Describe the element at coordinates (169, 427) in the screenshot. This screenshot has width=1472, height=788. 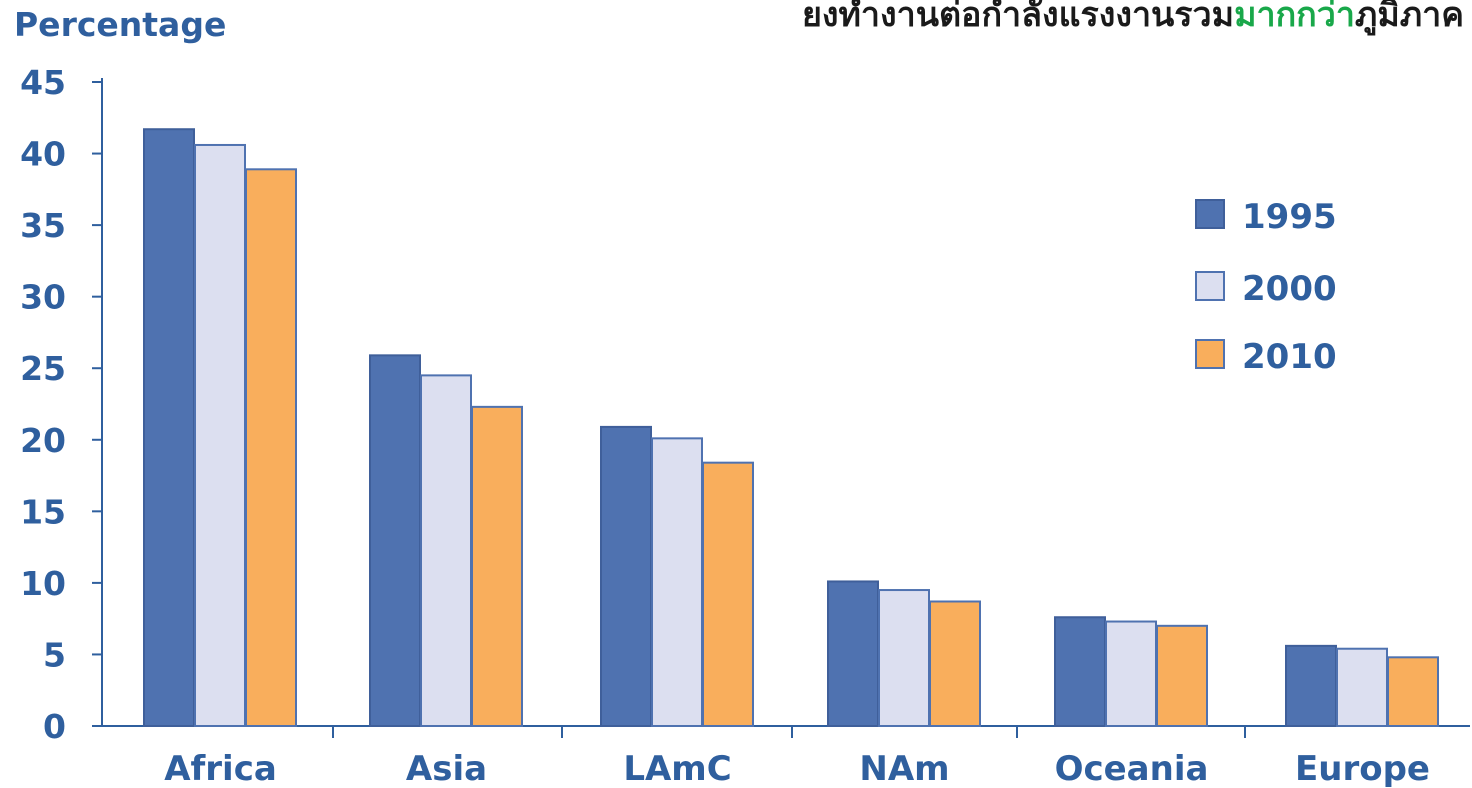
I see `bar-africa-1995` at that location.